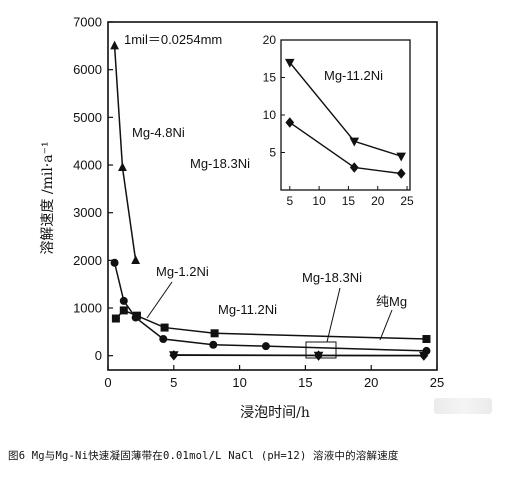 The height and width of the screenshot is (489, 524). Describe the element at coordinates (271, 325) in the screenshot. I see `series-纯Mg` at that location.